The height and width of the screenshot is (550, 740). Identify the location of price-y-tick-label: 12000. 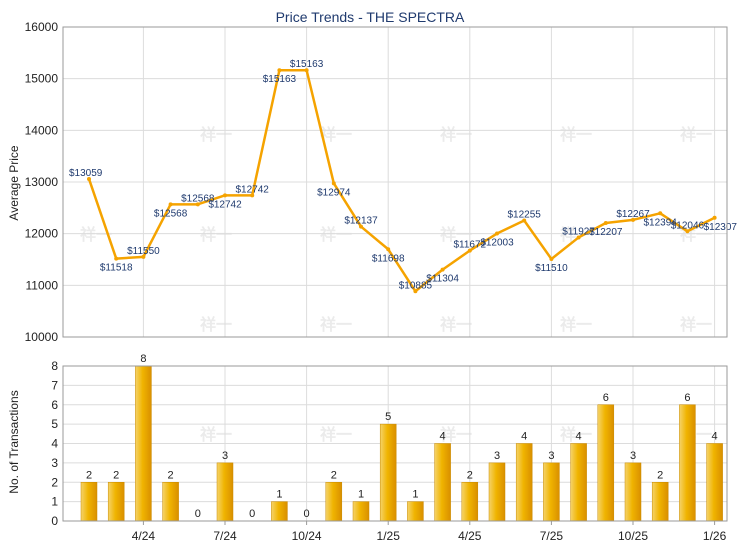
(42, 234).